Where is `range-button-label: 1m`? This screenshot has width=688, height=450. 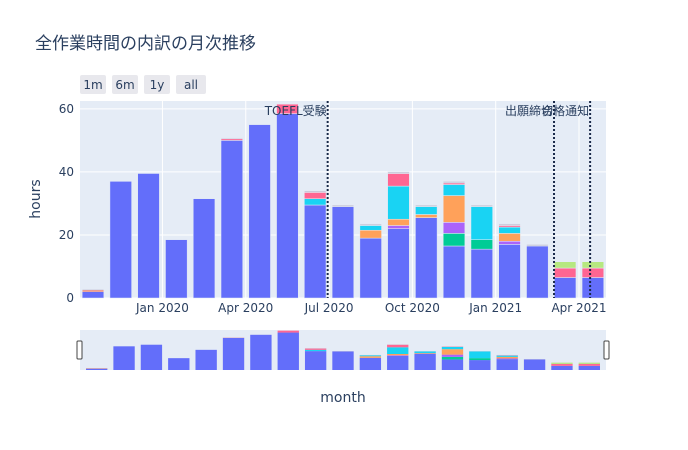 range-button-label: 1m is located at coordinates (92, 85).